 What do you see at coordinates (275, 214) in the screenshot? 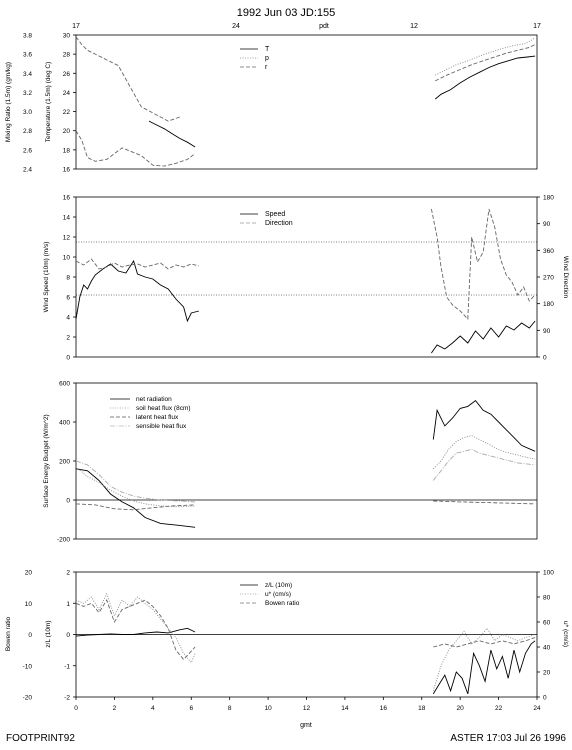
I see `legend-speed: Speed` at bounding box center [275, 214].